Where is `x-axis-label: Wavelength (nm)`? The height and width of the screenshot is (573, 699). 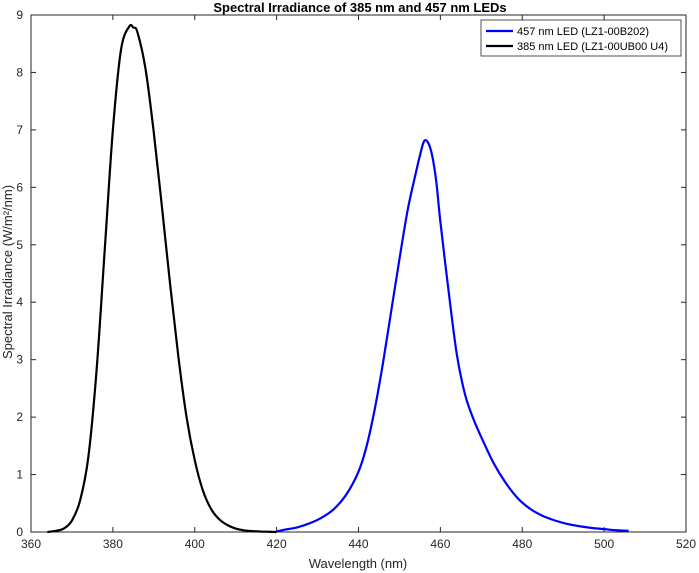
x-axis-label: Wavelength (nm) is located at coordinates (358, 563).